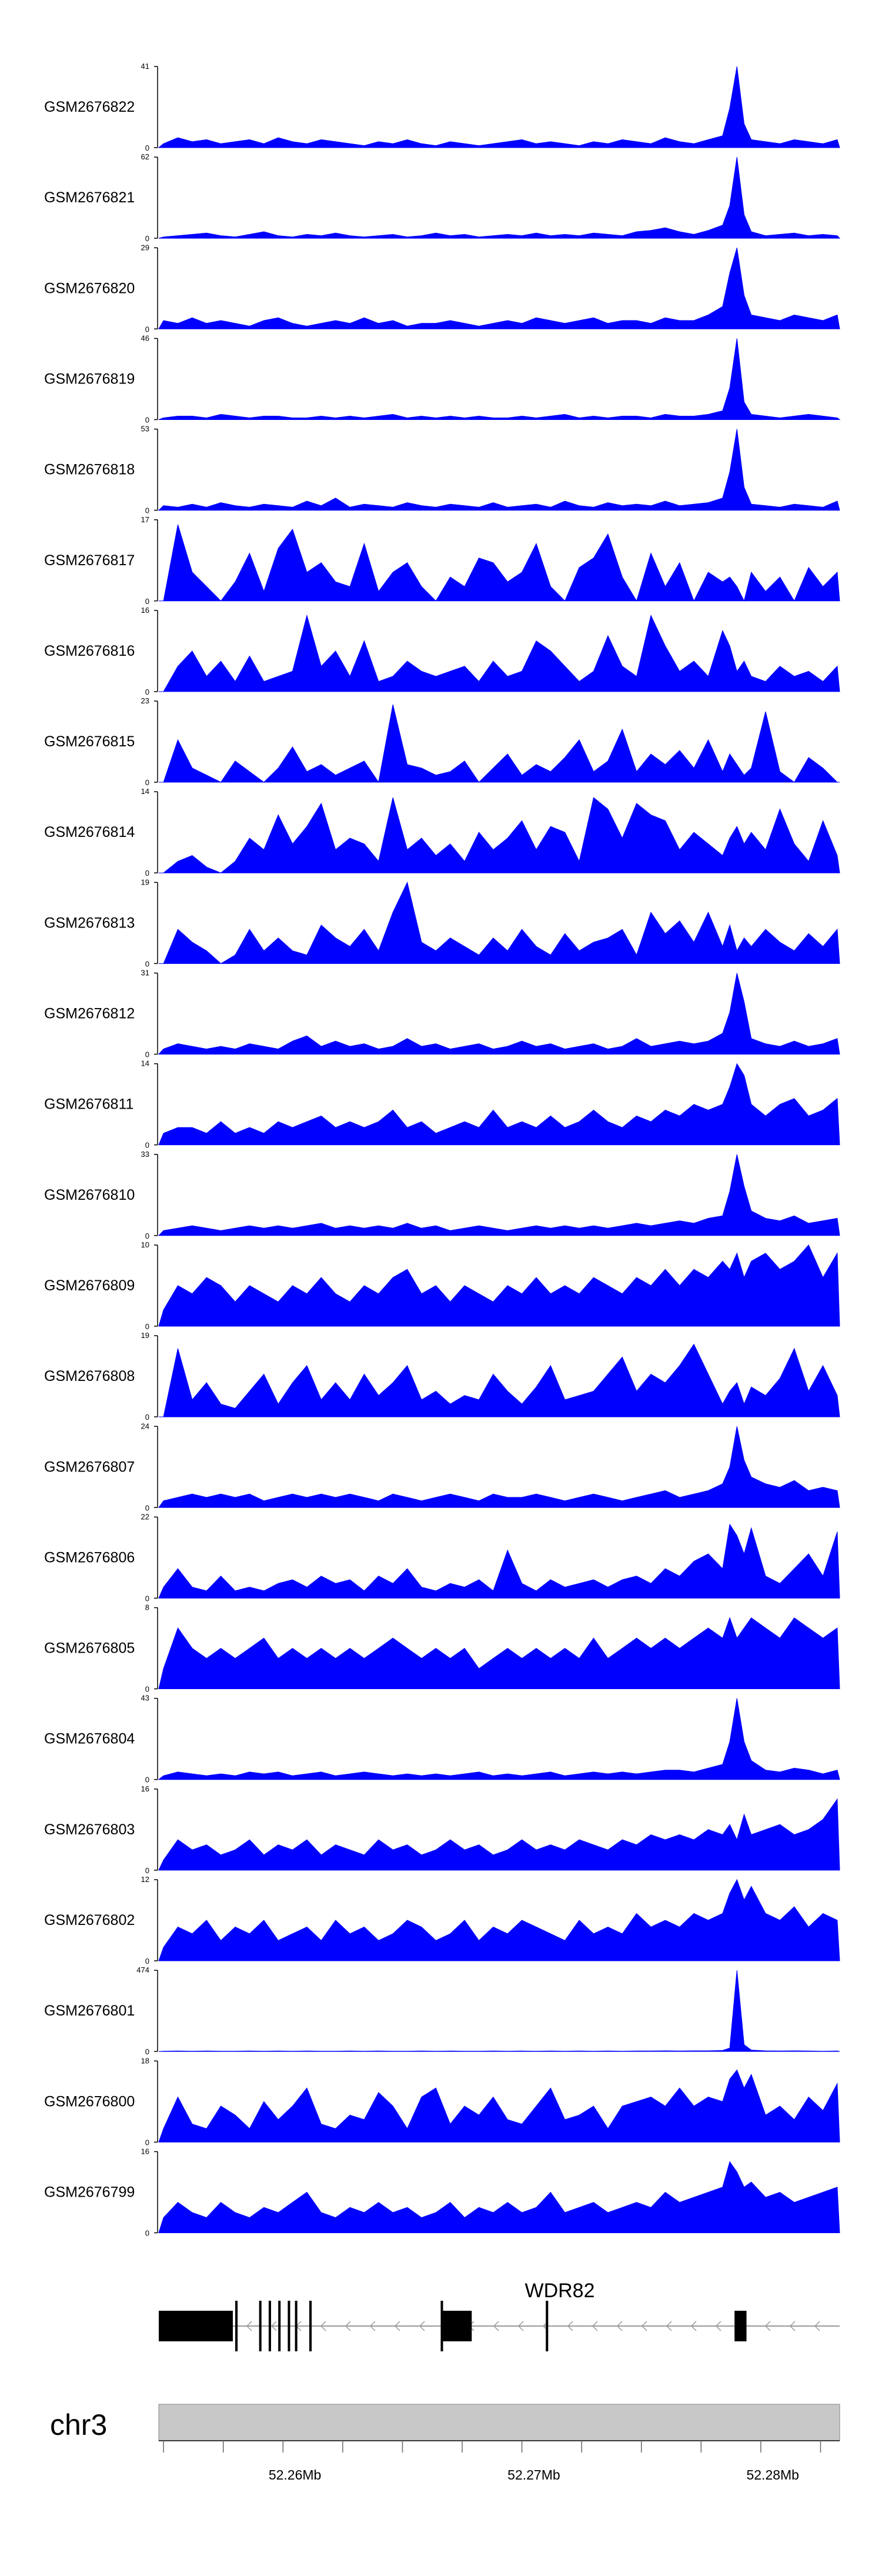  I want to click on track-label: GSM2676803, so click(89, 1829).